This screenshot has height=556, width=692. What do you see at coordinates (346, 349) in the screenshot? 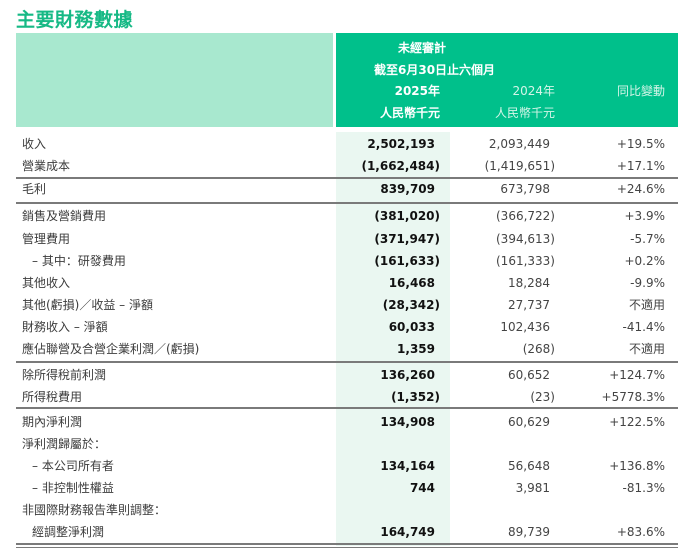
I see `table-row: 應佔聯營及合營企業利潤／(虧損) 1,359 (268) 不適用` at bounding box center [346, 349].